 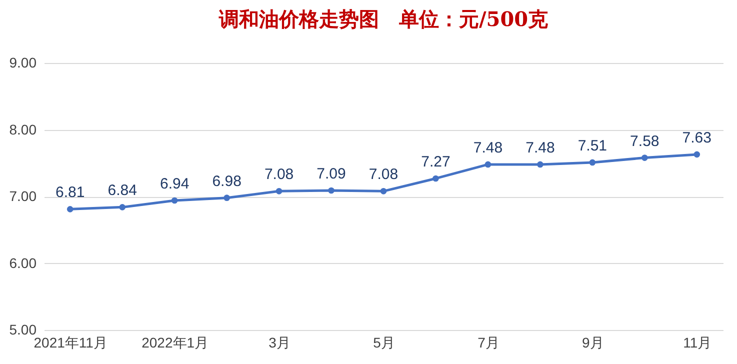 What do you see at coordinates (331, 173) in the screenshot?
I see `data-label: 7.09` at bounding box center [331, 173].